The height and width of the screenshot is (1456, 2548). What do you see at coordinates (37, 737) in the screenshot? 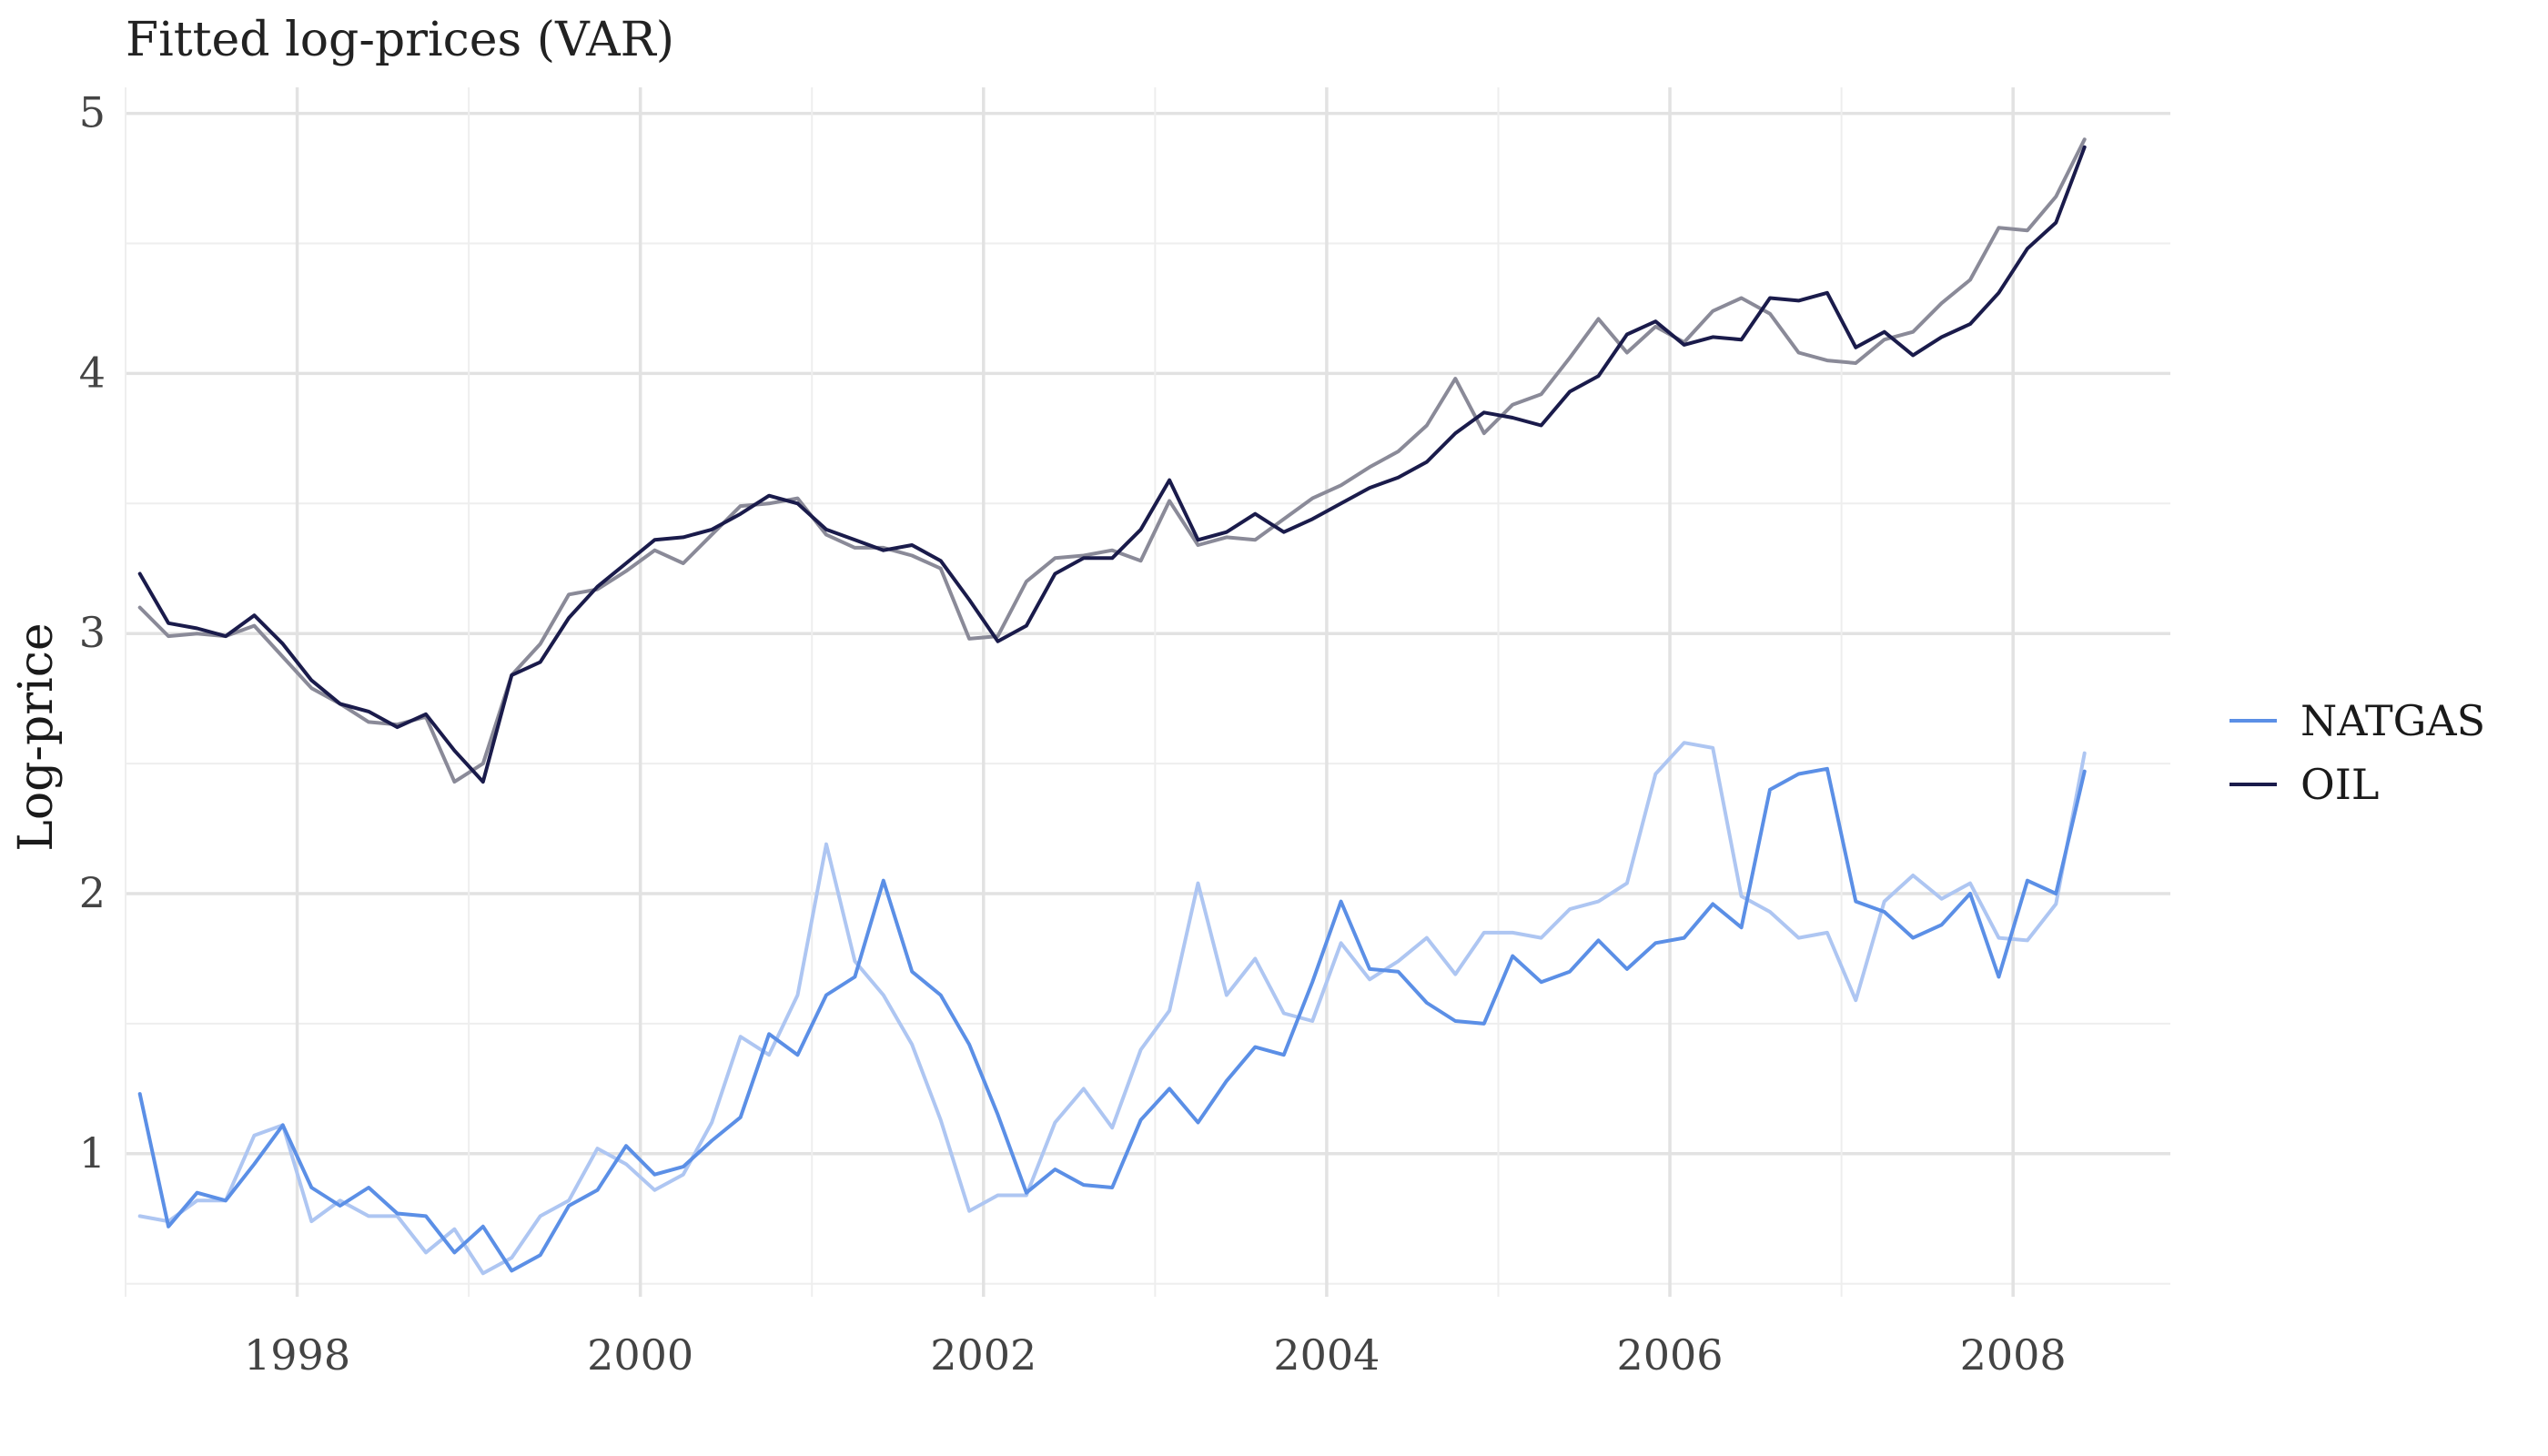
I see `y-axis-label: Log-price` at bounding box center [37, 737].